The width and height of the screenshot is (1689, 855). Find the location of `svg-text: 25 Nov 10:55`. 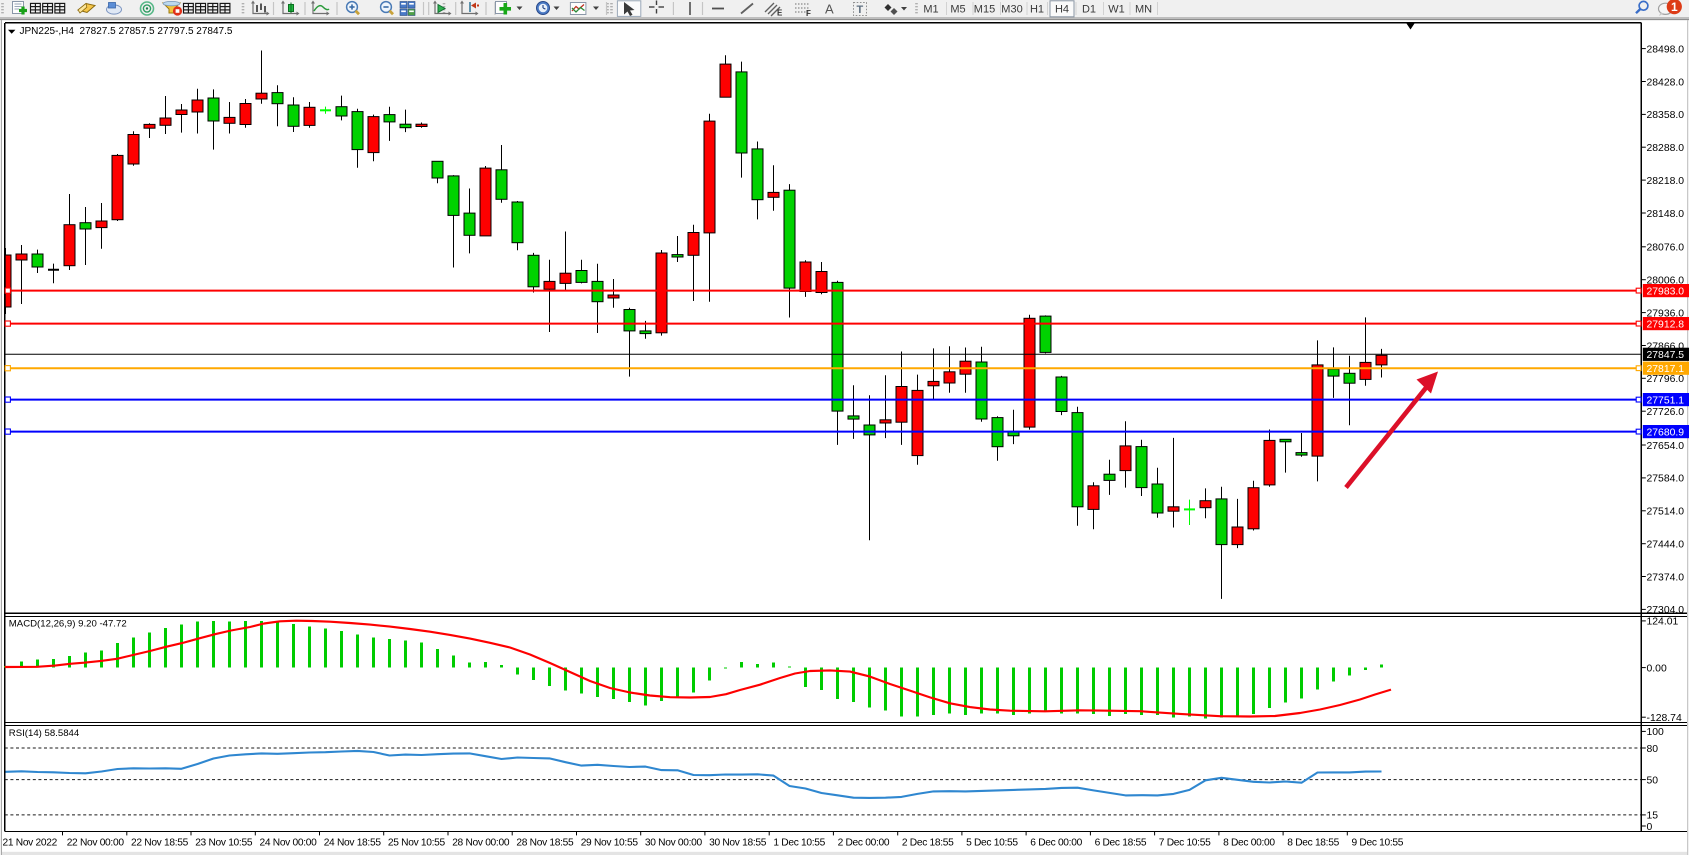

svg-text: 25 Nov 10:55 is located at coordinates (417, 843).